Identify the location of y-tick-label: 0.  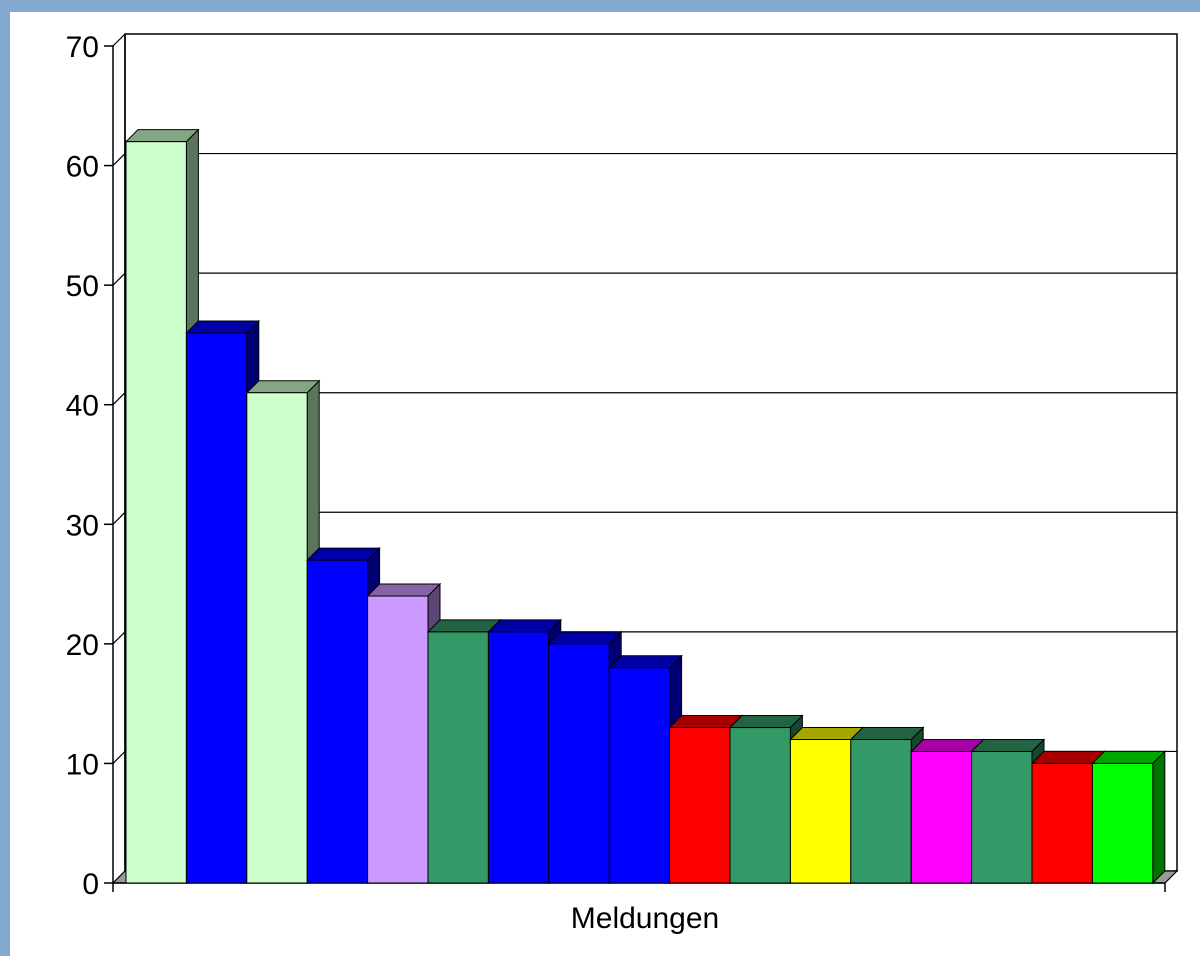
(90, 884).